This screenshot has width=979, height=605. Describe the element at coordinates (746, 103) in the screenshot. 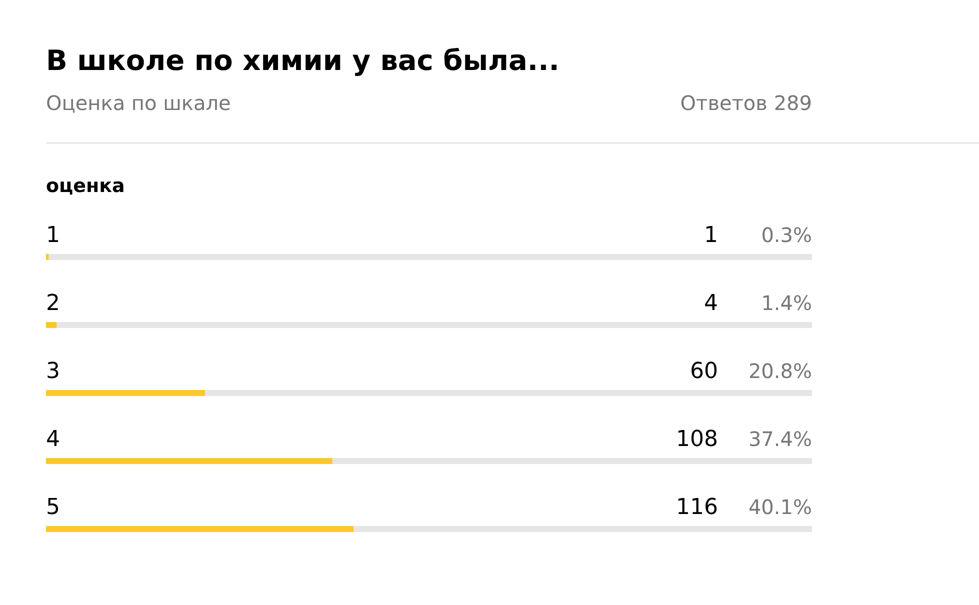

I see `text: Ответов 289` at that location.